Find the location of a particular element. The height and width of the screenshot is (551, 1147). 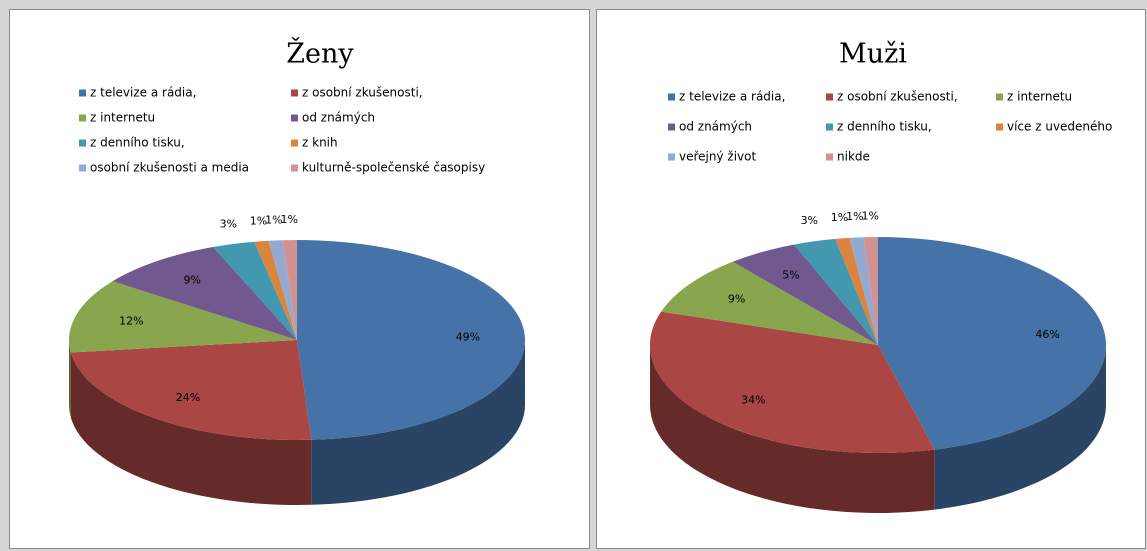

legend-label: nikde is located at coordinates (853, 157).